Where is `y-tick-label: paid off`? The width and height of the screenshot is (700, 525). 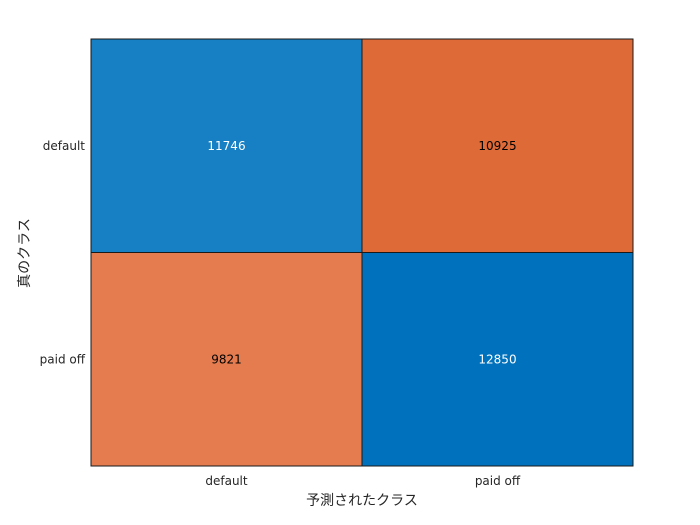 y-tick-label: paid off is located at coordinates (63, 359).